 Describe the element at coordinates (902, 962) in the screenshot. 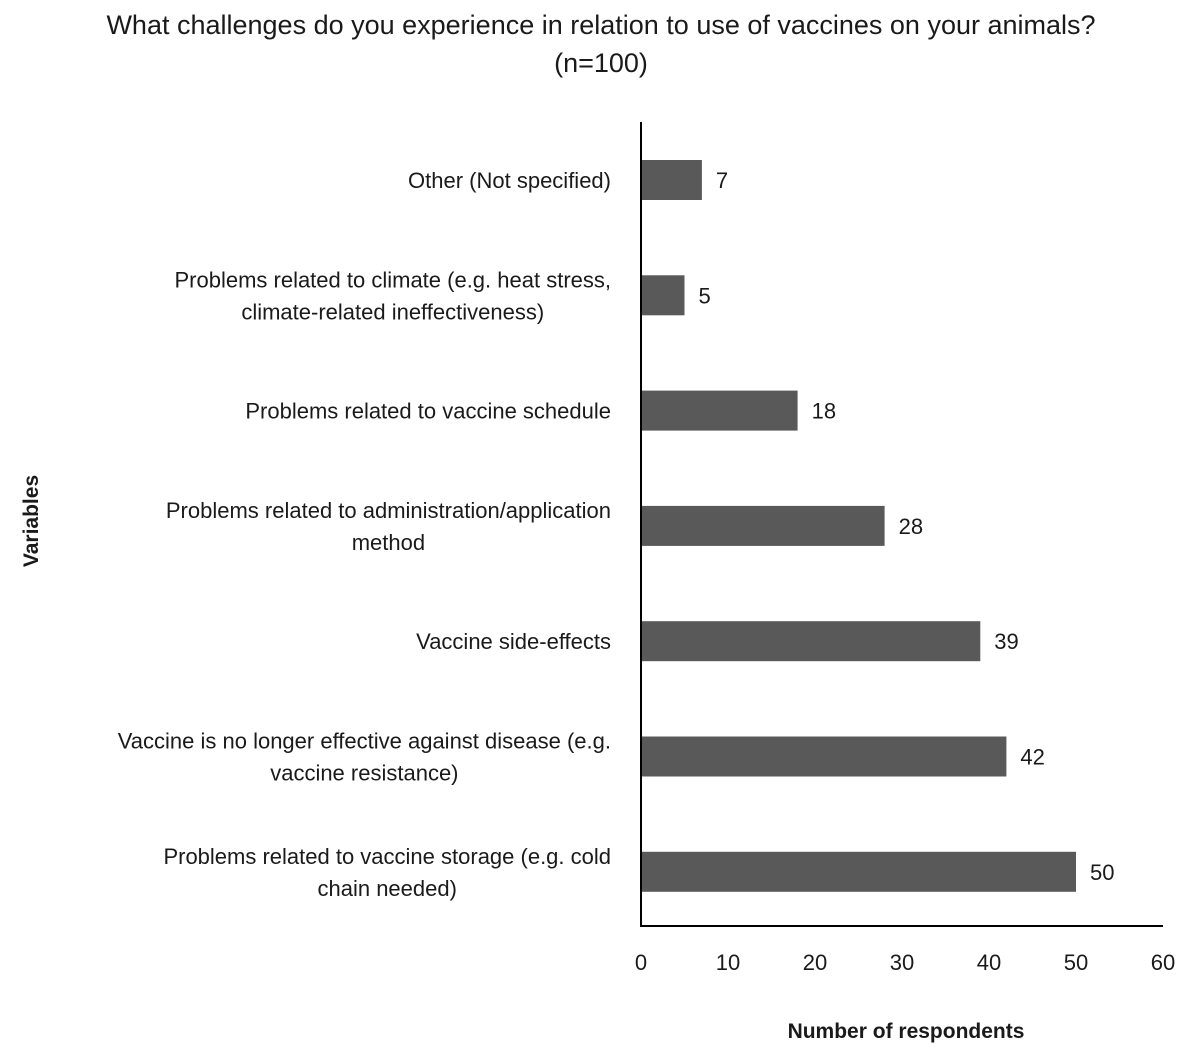

I see `x-tick-label: 30` at that location.